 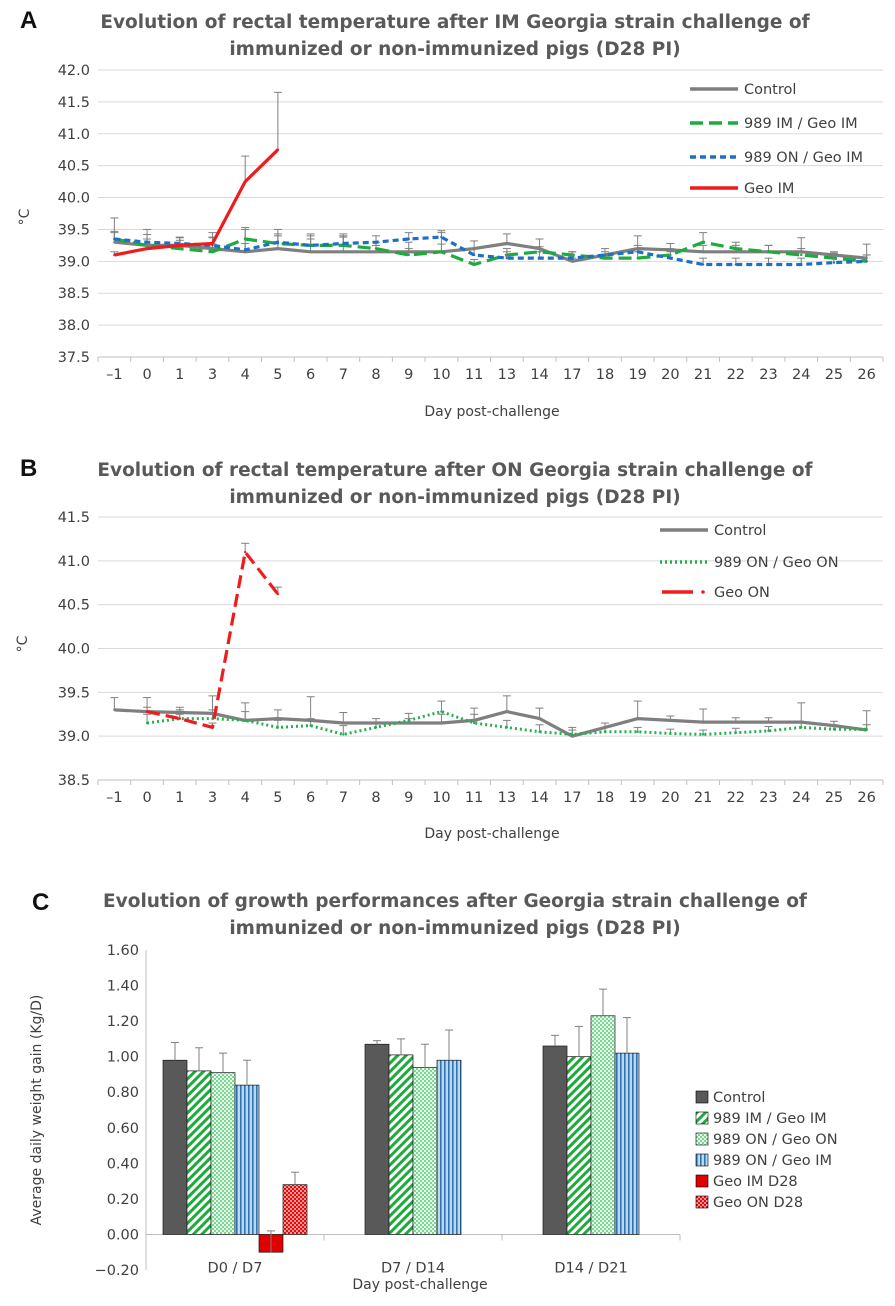 I want to click on series-989-on-geo-on, so click(x=507, y=718).